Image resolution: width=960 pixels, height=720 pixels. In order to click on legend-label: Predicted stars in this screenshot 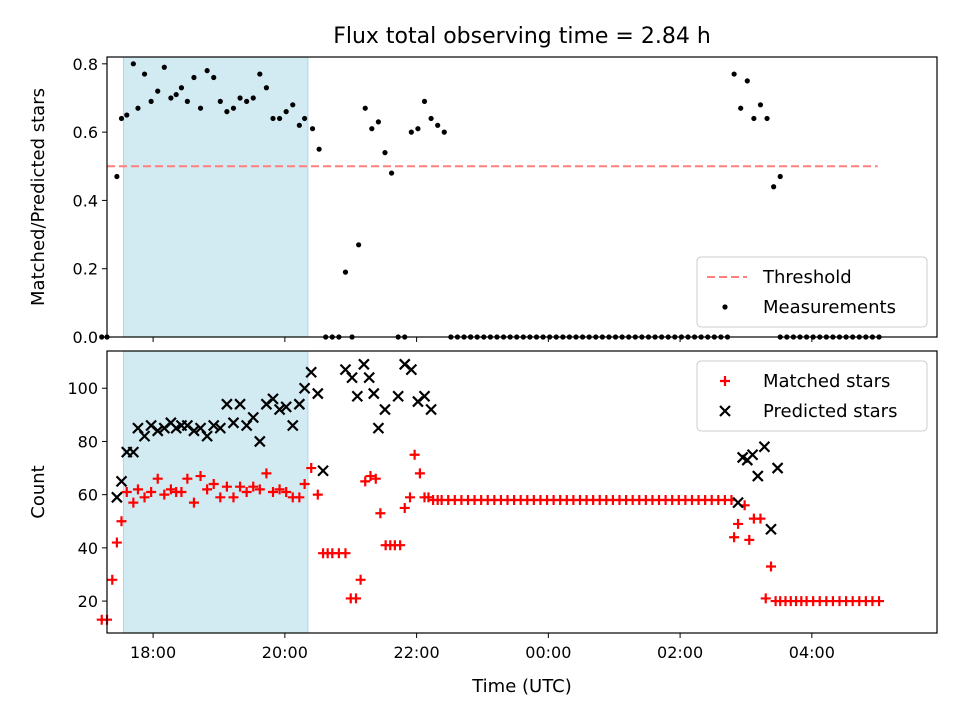, I will do `click(830, 411)`.